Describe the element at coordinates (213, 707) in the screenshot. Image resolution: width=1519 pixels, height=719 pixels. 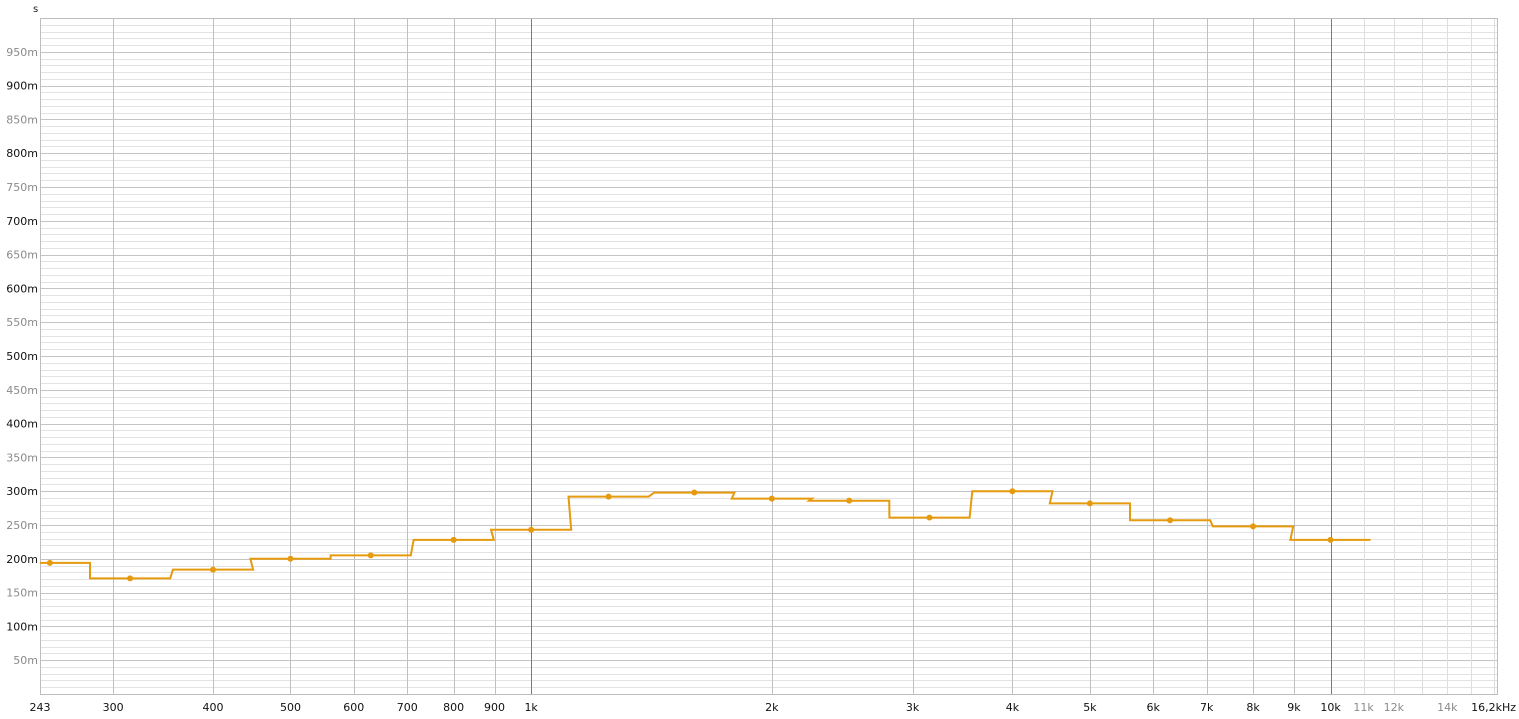
I see `x-tick-label: 400` at that location.